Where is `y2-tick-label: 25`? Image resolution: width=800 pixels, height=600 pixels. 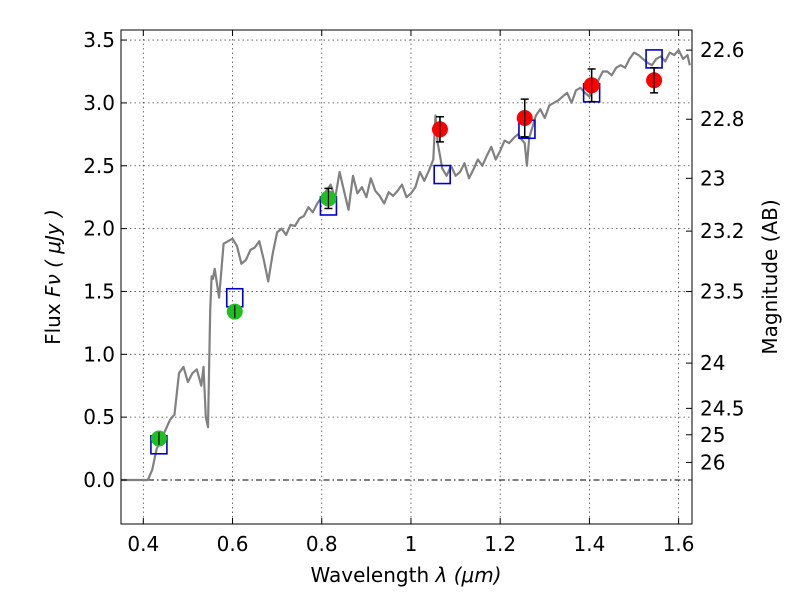 y2-tick-label: 25 is located at coordinates (712, 435).